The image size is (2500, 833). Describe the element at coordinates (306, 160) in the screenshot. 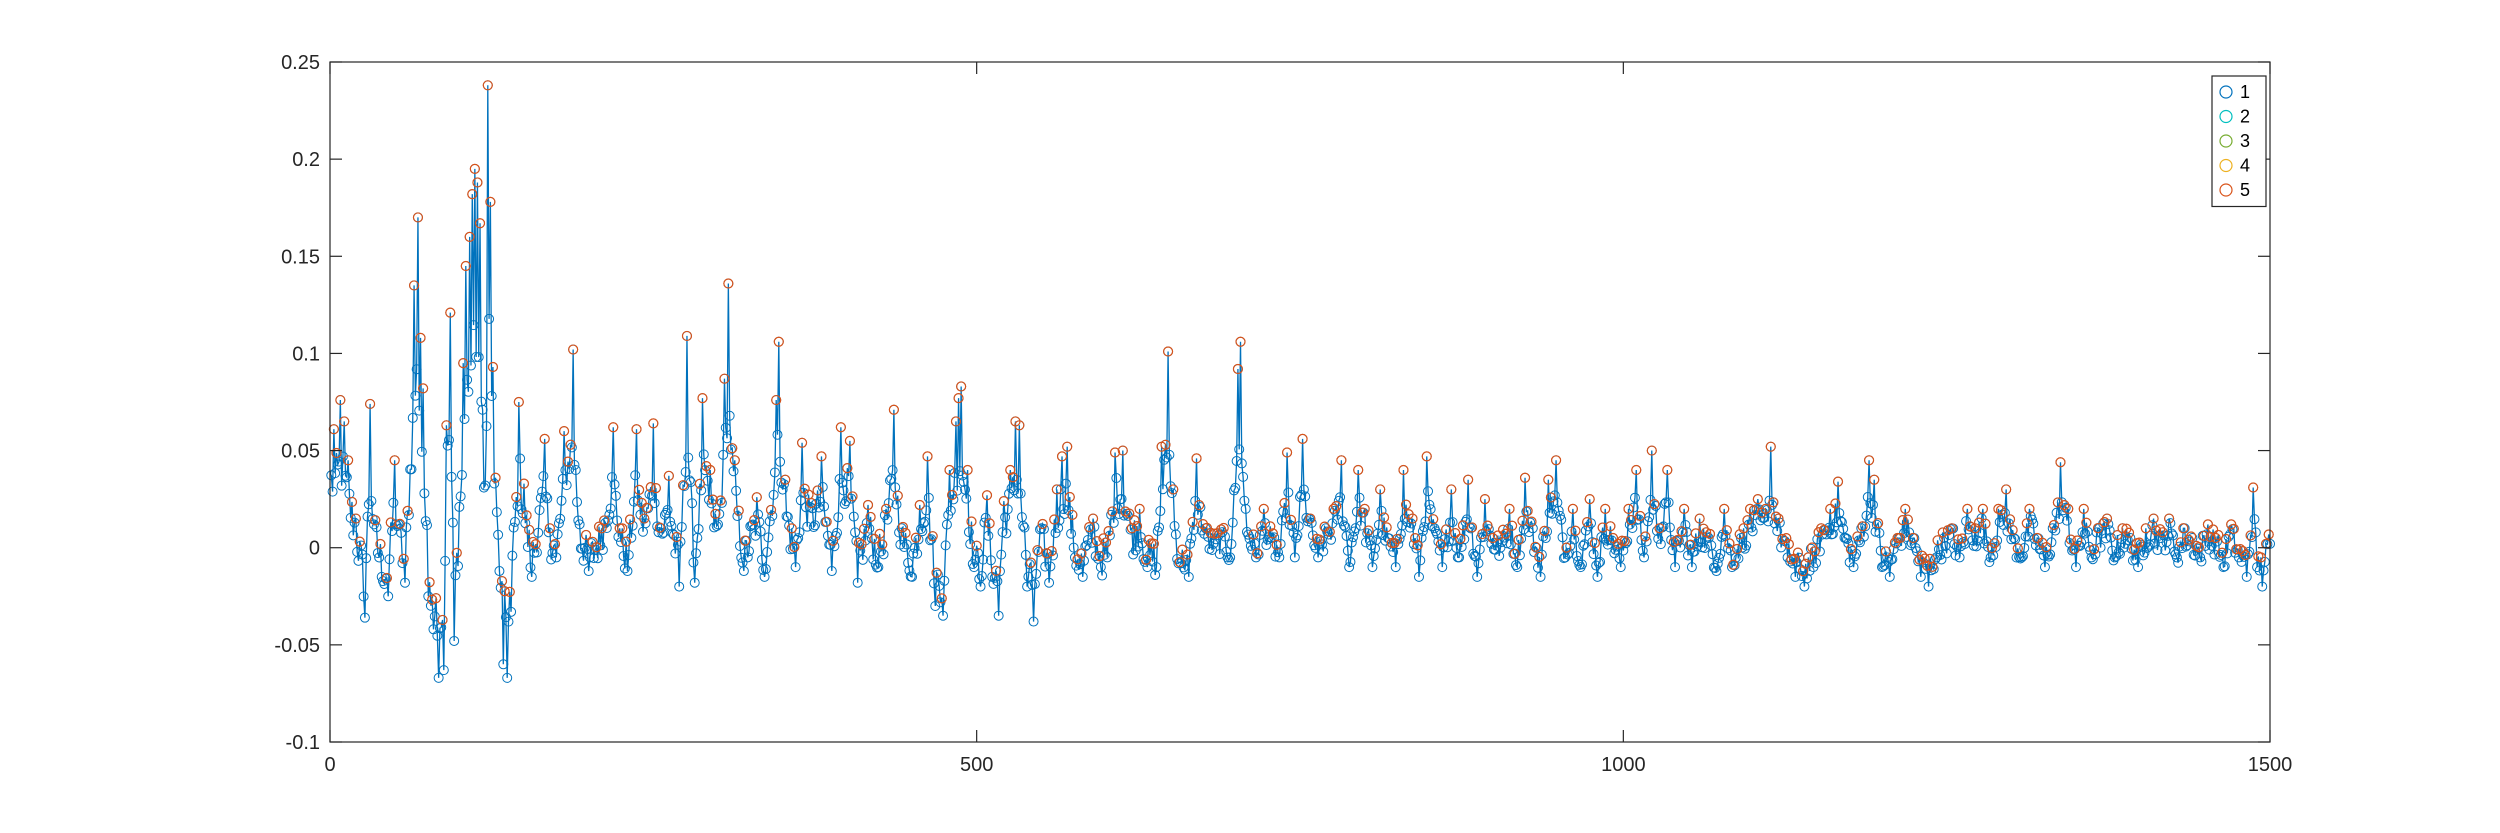

I see `y-tick-label: 0.2` at that location.